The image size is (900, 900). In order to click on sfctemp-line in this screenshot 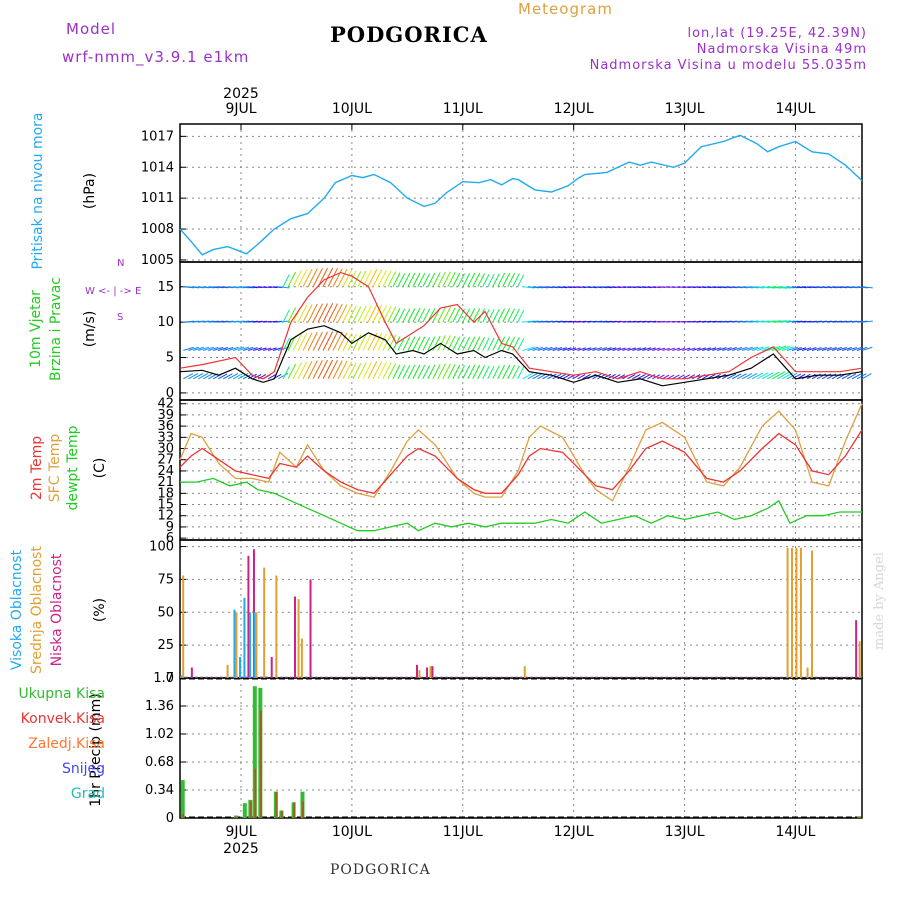, I will do `click(521, 452)`.